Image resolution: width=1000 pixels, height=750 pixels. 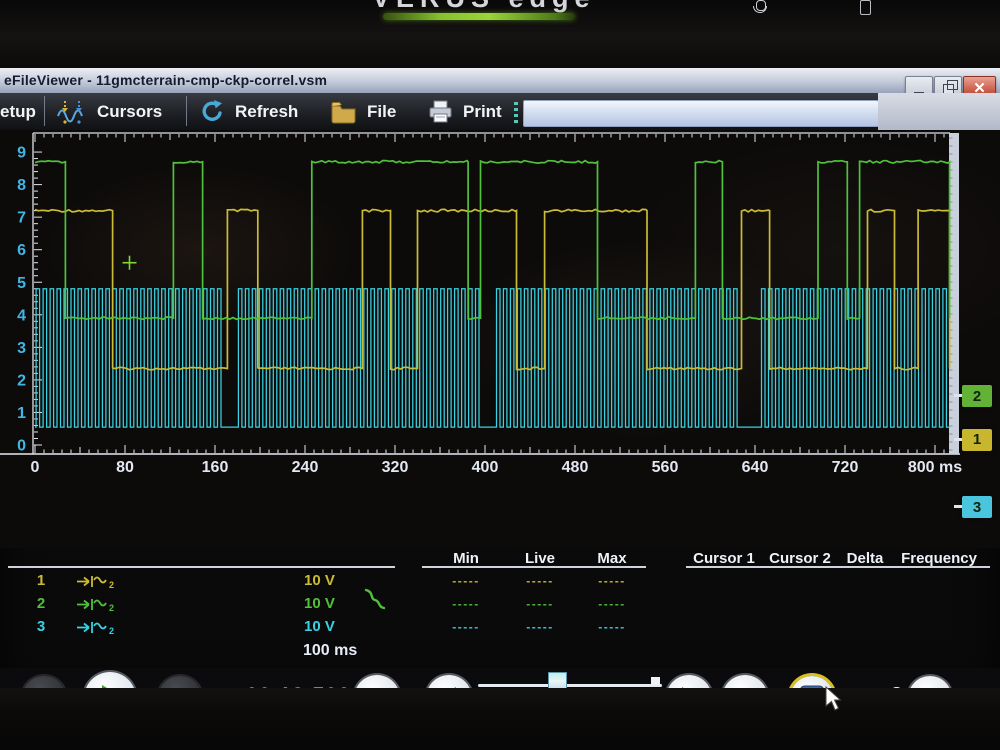 What do you see at coordinates (800, 558) in the screenshot?
I see `header-cursor2: Cursor 2` at bounding box center [800, 558].